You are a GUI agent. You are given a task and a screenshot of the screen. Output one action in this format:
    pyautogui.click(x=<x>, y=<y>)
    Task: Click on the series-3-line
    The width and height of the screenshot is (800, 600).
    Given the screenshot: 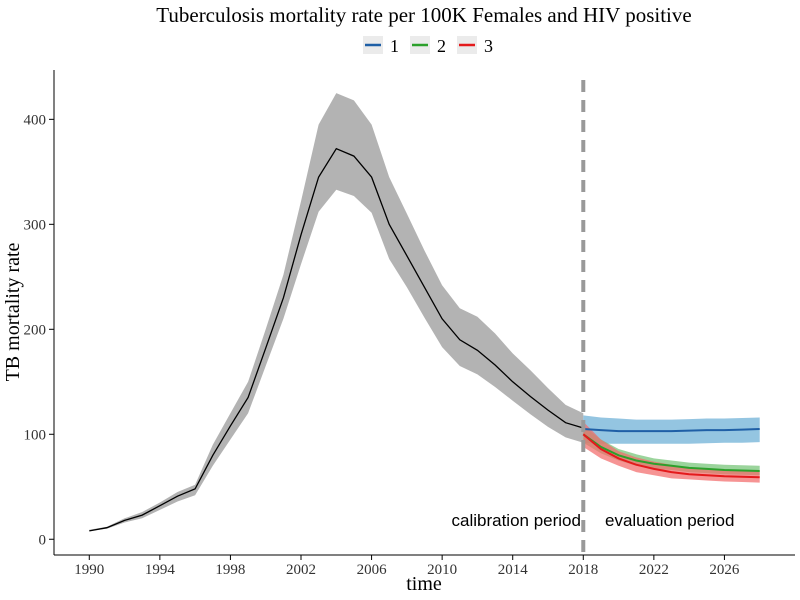 What is the action you would take?
    pyautogui.click(x=671, y=456)
    